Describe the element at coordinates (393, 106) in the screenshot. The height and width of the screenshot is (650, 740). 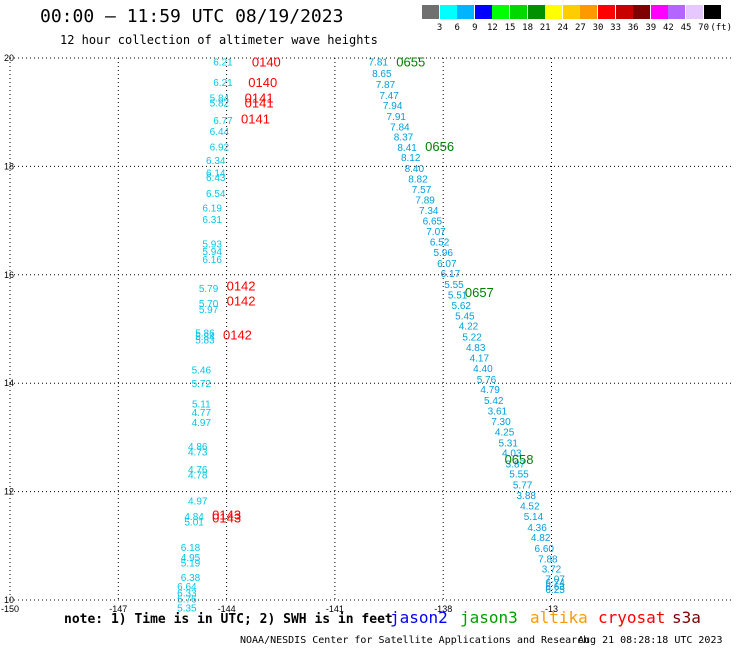
I see `wave-height-point: 7.94` at that location.